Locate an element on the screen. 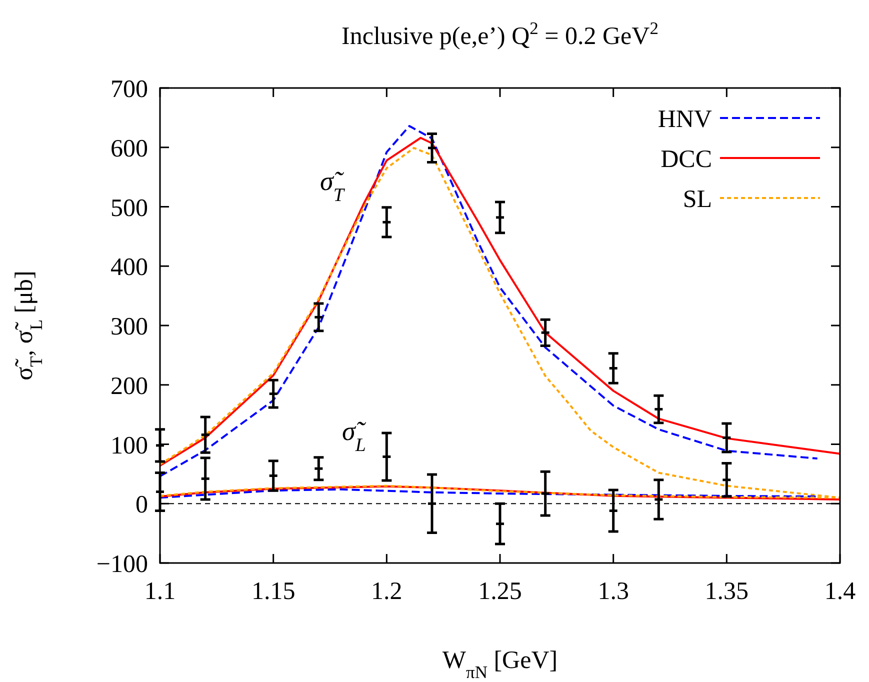 The width and height of the screenshot is (869, 682). annotation: σ̃$_{L}$ is located at coordinates (354, 436).